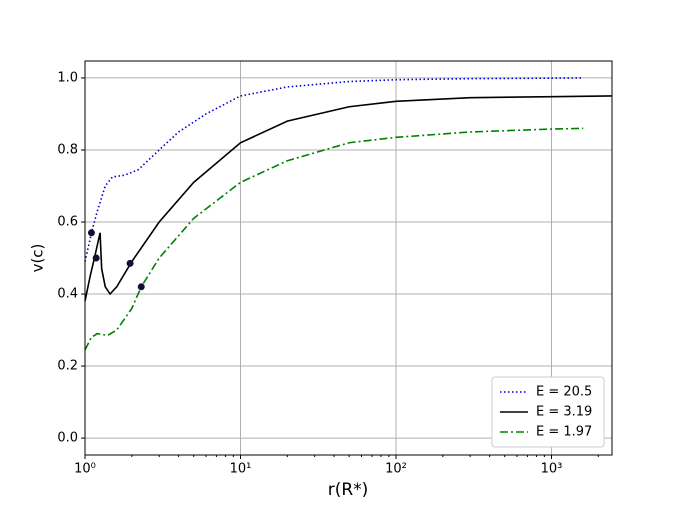 This screenshot has width=681, height=515. Describe the element at coordinates (348, 490) in the screenshot. I see `x-axis-label: r(R*)` at that location.